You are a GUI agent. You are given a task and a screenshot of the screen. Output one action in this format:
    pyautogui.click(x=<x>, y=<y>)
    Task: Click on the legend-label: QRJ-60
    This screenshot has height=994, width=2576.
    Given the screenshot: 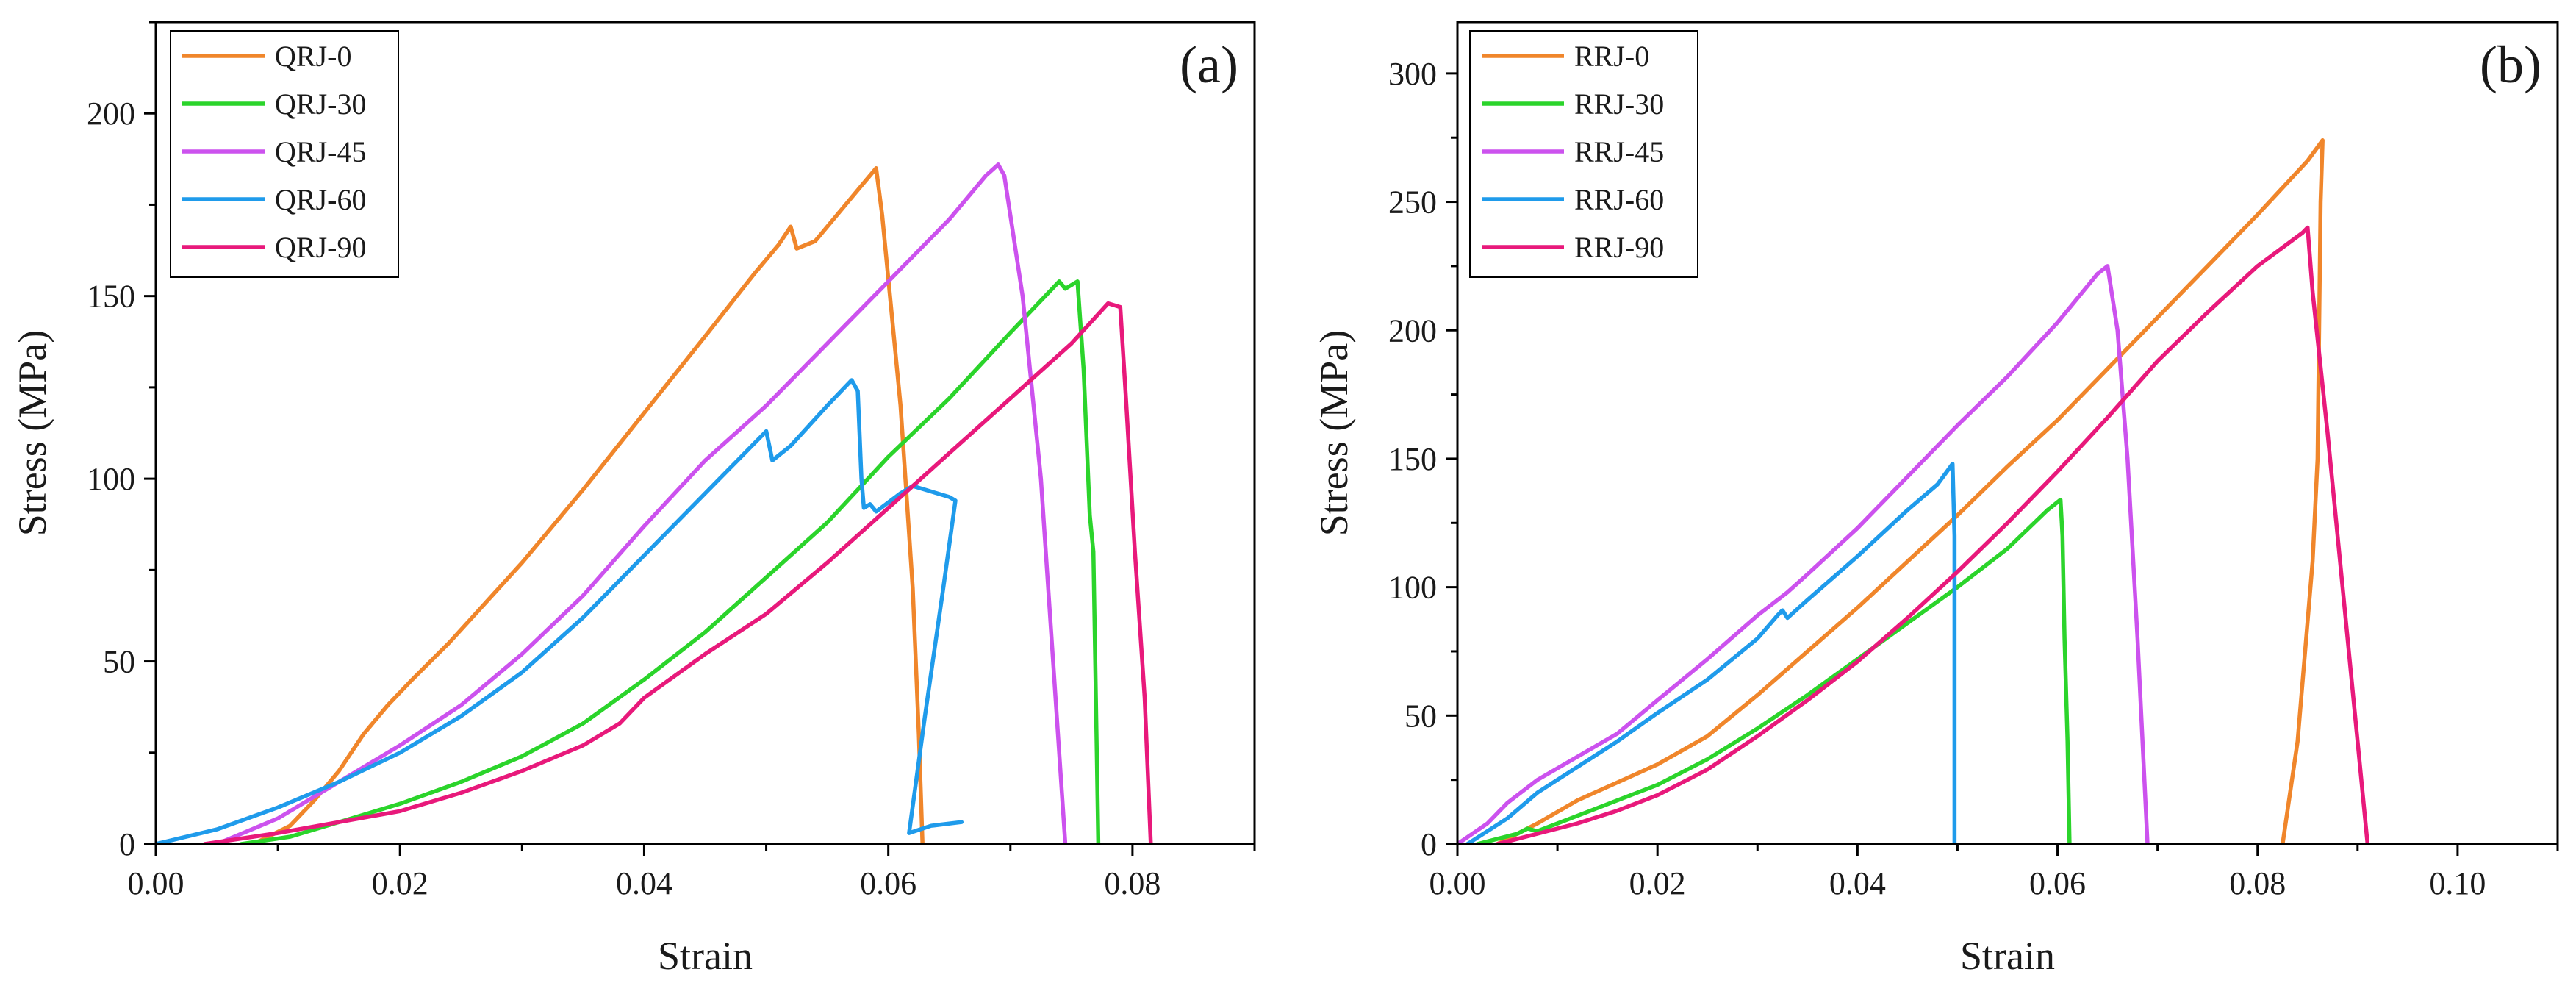 What is the action you would take?
    pyautogui.click(x=320, y=199)
    